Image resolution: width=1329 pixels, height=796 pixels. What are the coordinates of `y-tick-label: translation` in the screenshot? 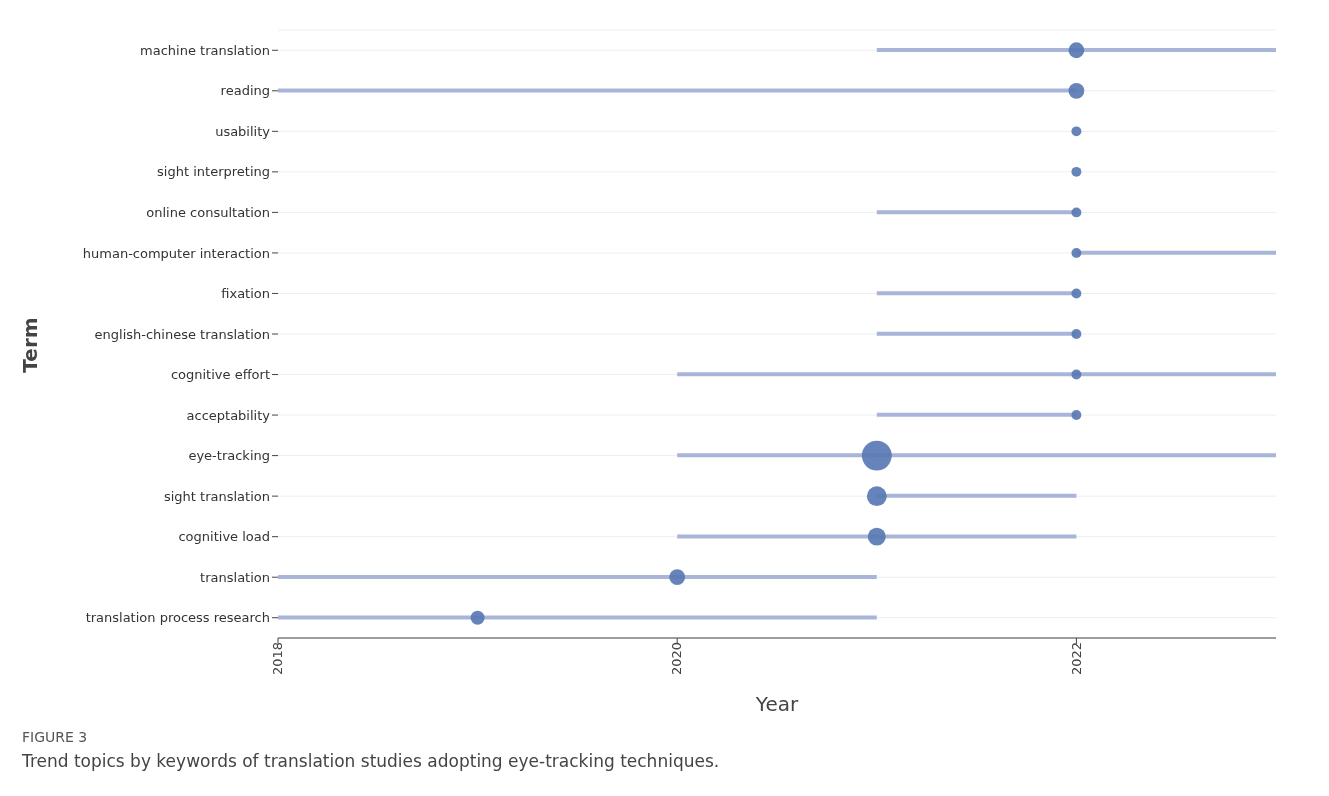 It's located at (235, 577).